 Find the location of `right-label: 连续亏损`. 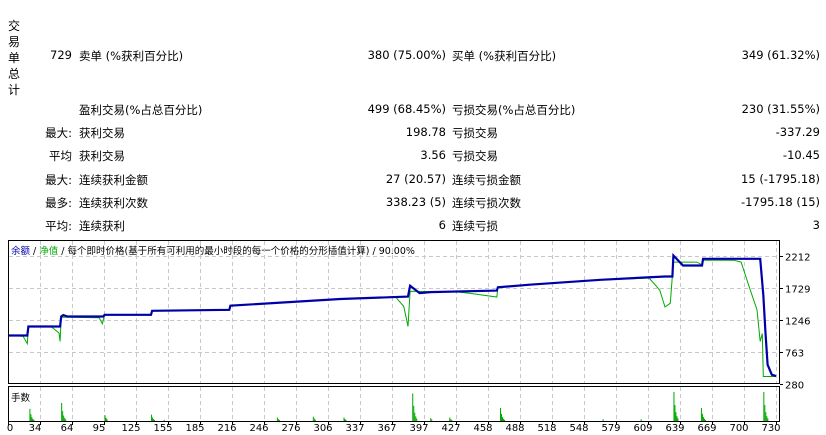

right-label: 连续亏损 is located at coordinates (475, 226).